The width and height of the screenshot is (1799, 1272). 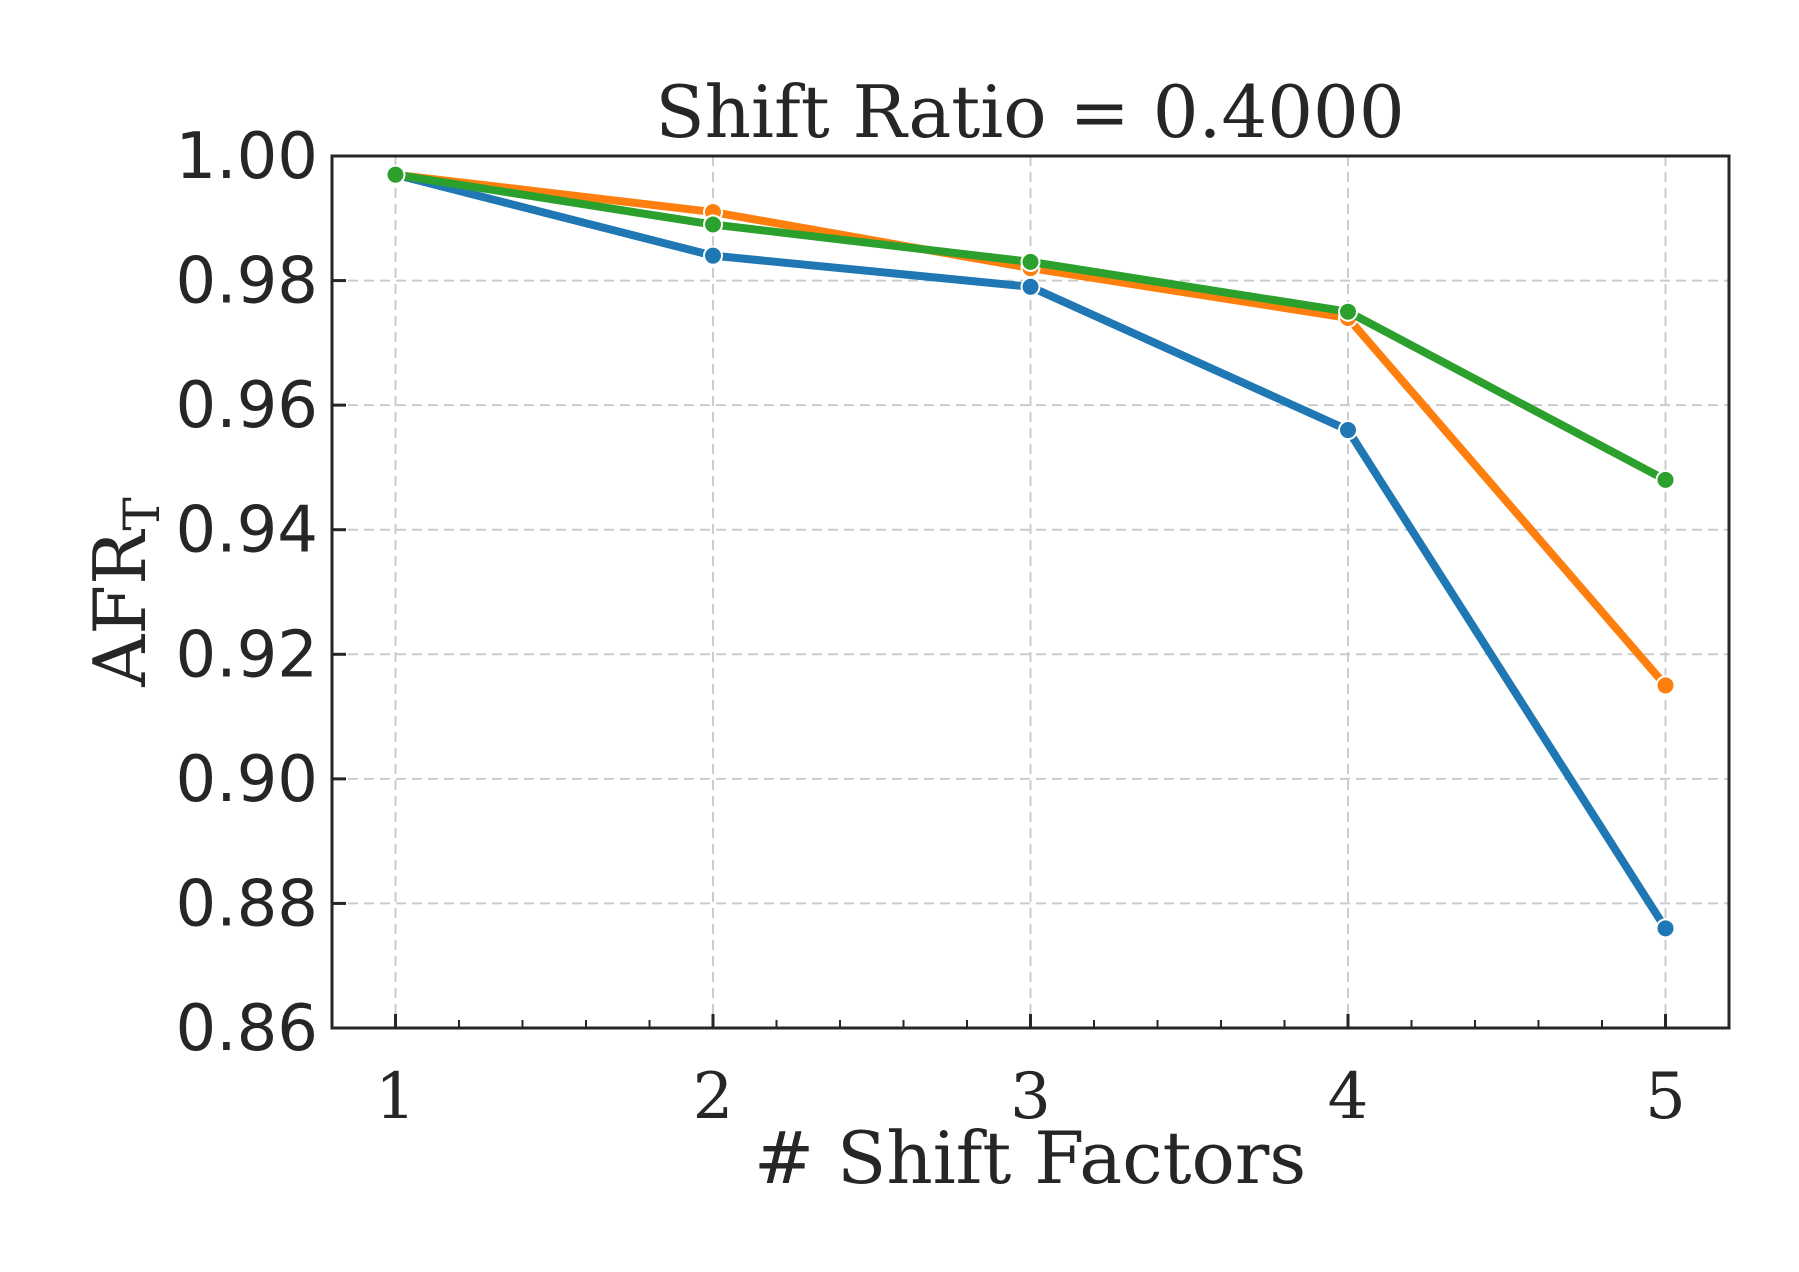 What do you see at coordinates (120, 608) in the screenshot?
I see `y-axis-label-main: AFR` at bounding box center [120, 608].